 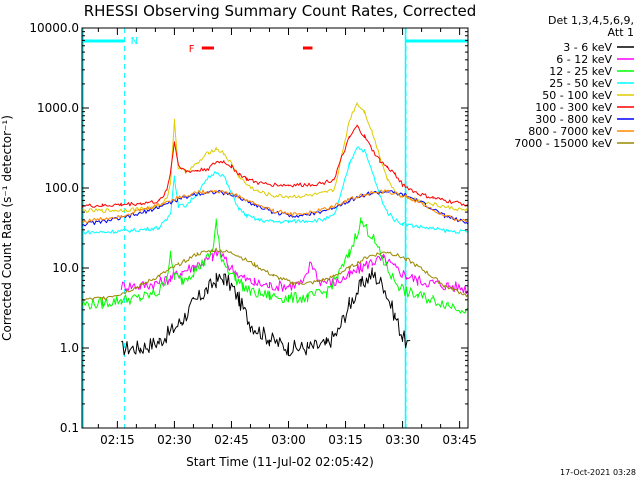 What do you see at coordinates (231, 440) in the screenshot?
I see `x-tick-label: 02:45` at bounding box center [231, 440].